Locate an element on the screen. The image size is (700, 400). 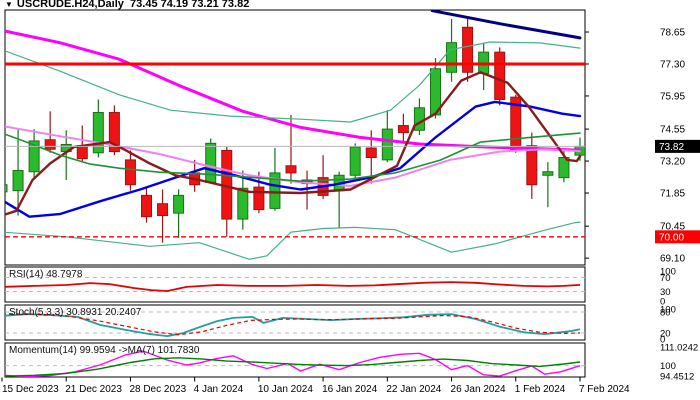
chart-title-ohlc: 73.45 74.19 73.21 73.82 is located at coordinates (190, 5).